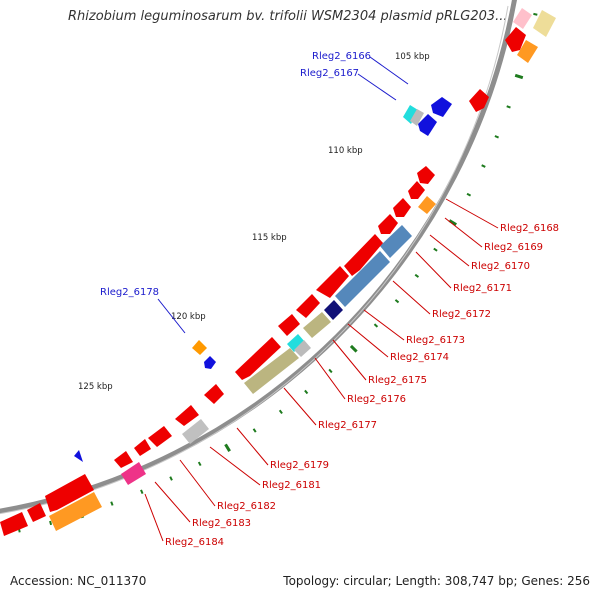 This screenshot has height=600, width=600. Describe the element at coordinates (95, 387) in the screenshot. I see `tick-label: 125 kbp` at that location.